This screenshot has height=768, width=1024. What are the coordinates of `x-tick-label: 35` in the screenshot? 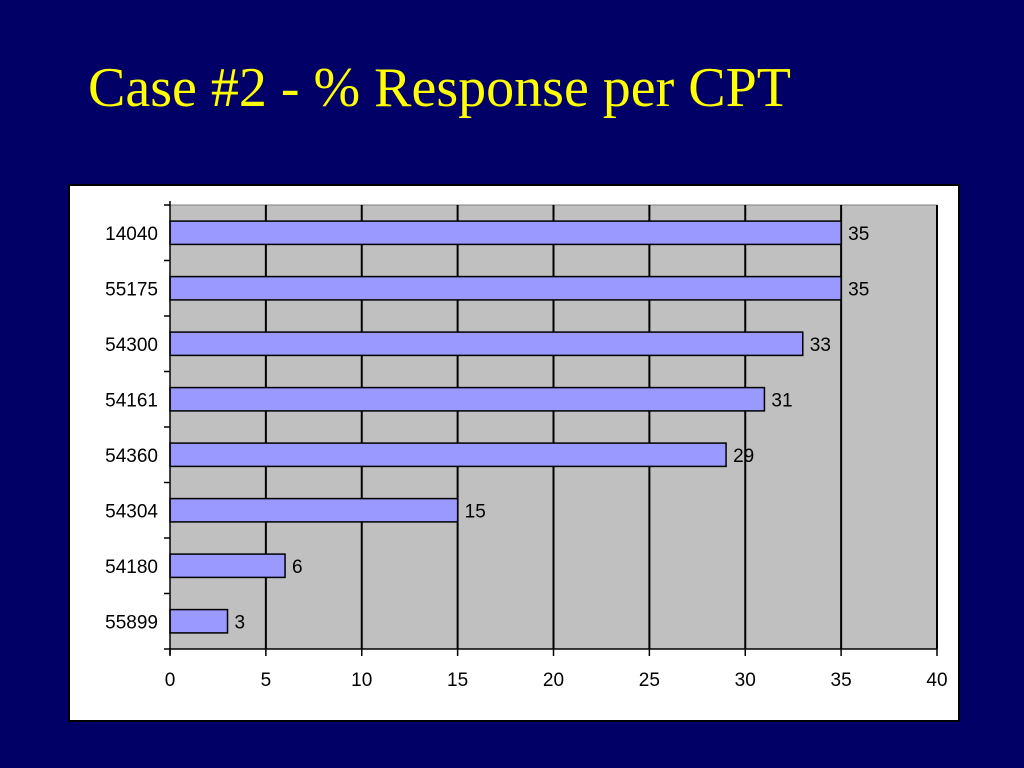 It's located at (841, 680).